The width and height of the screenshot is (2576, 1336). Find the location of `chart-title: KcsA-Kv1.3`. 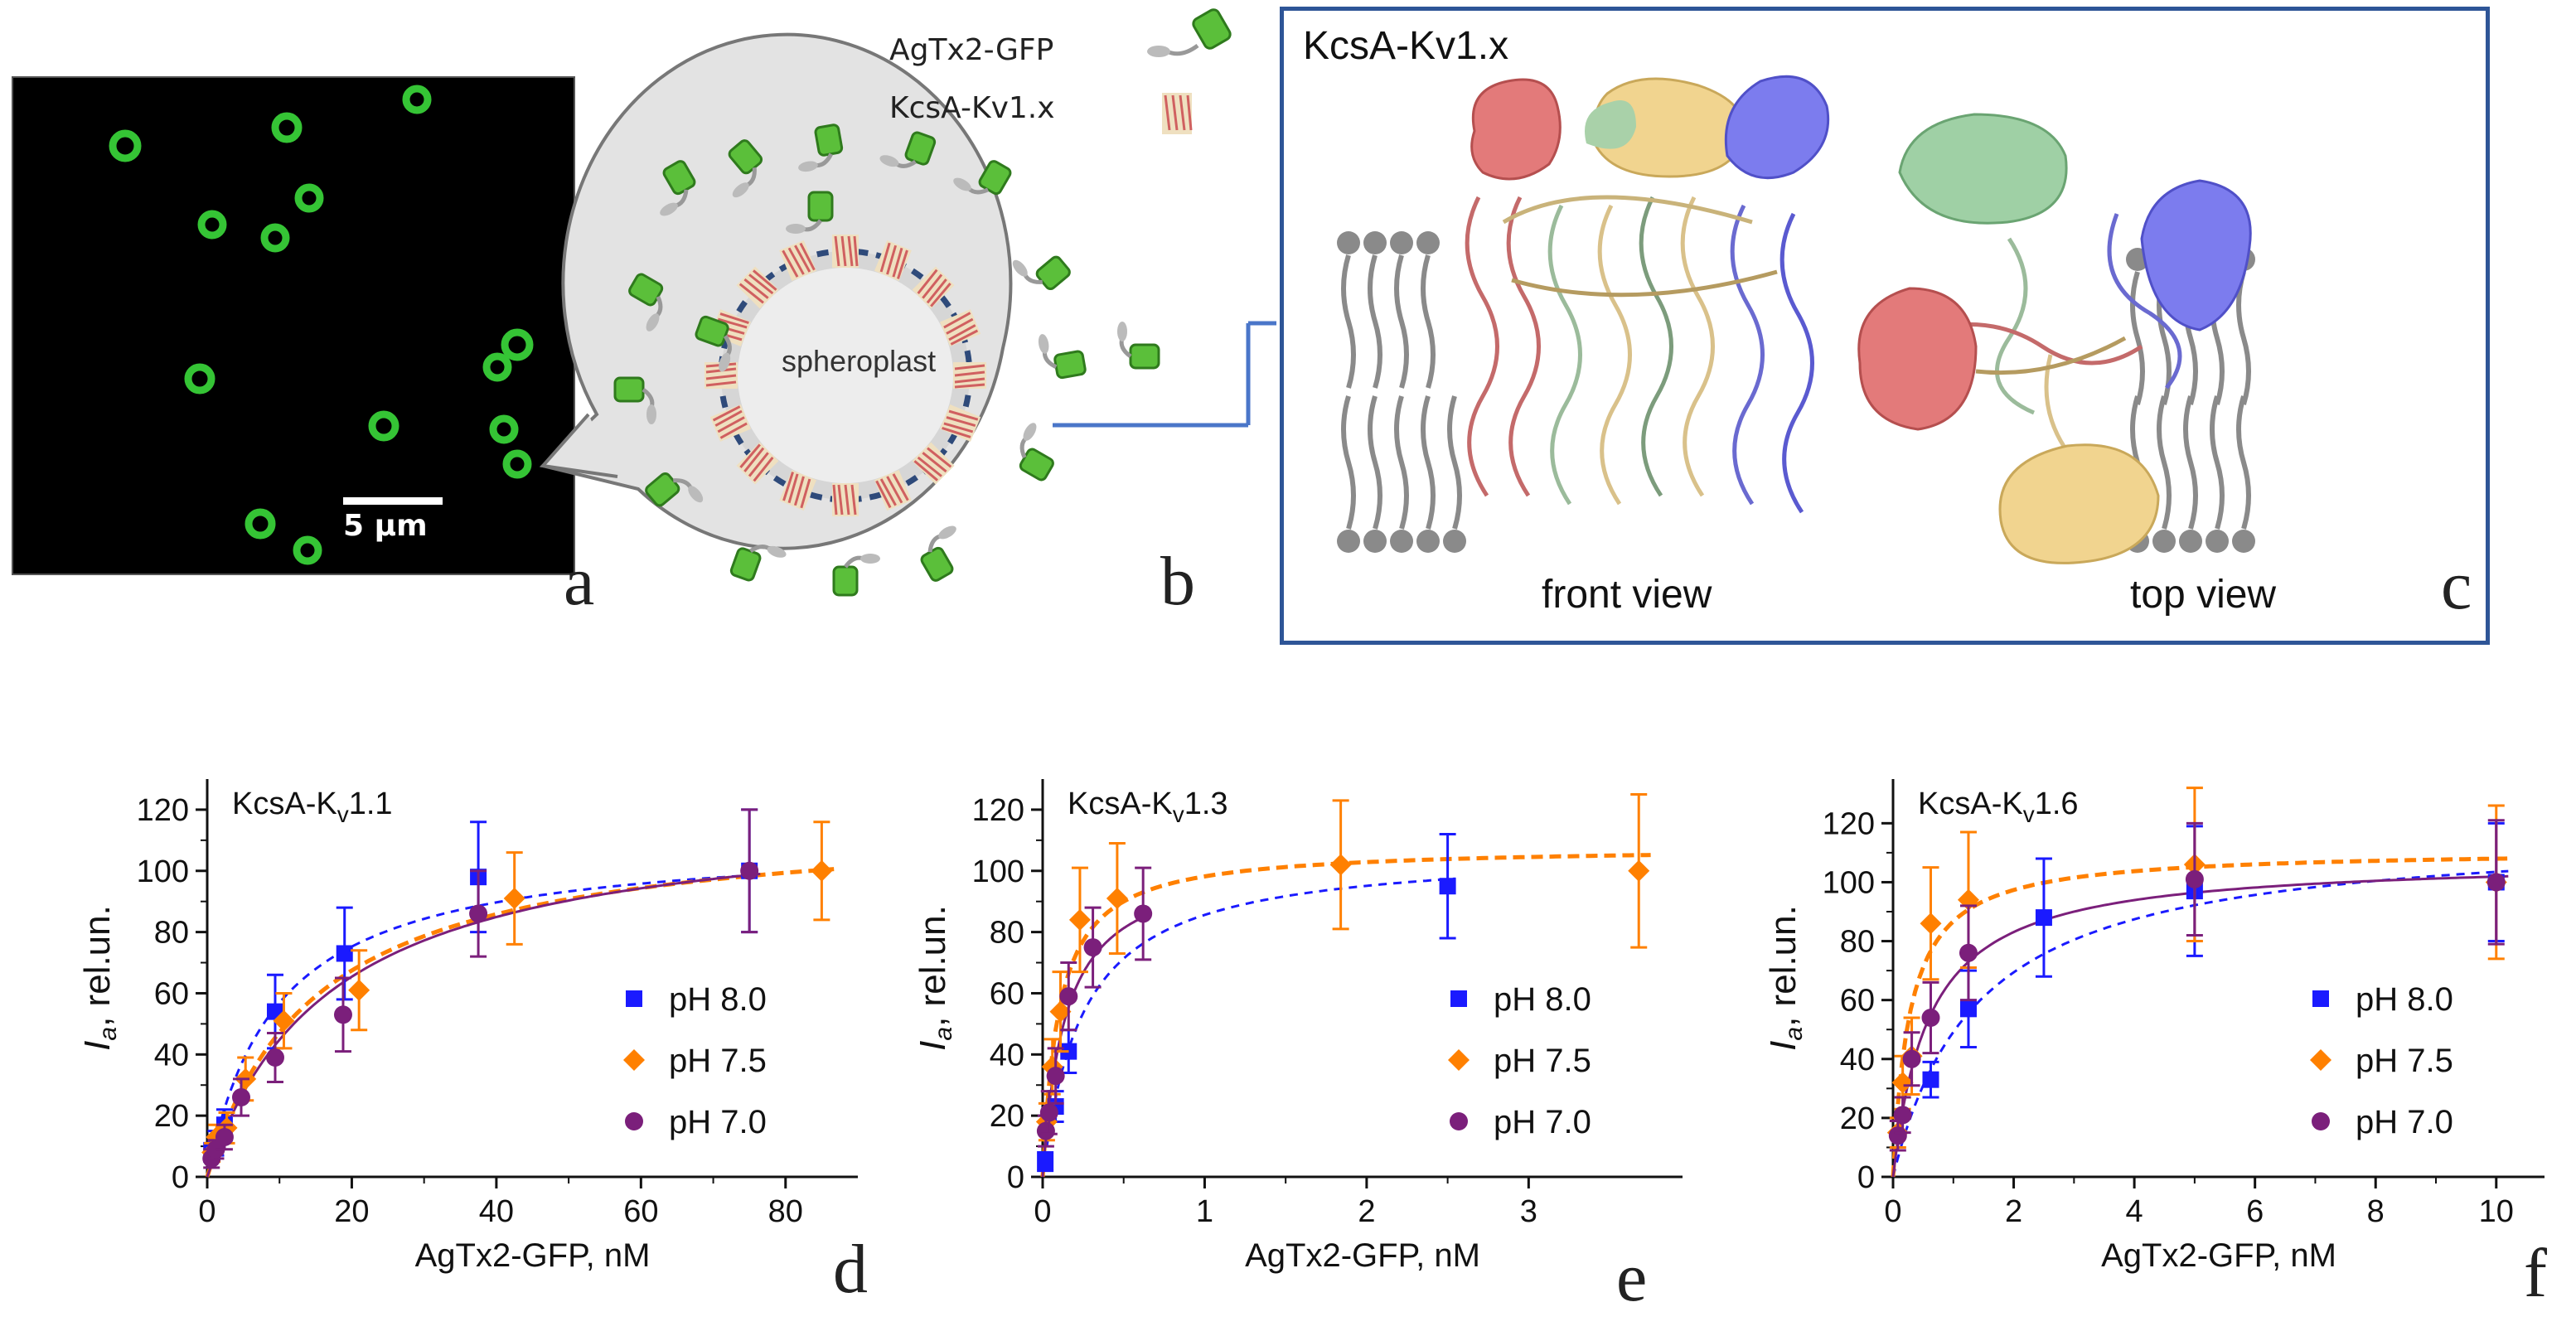

chart-title: KcsA-Kv1.3 is located at coordinates (1148, 807).